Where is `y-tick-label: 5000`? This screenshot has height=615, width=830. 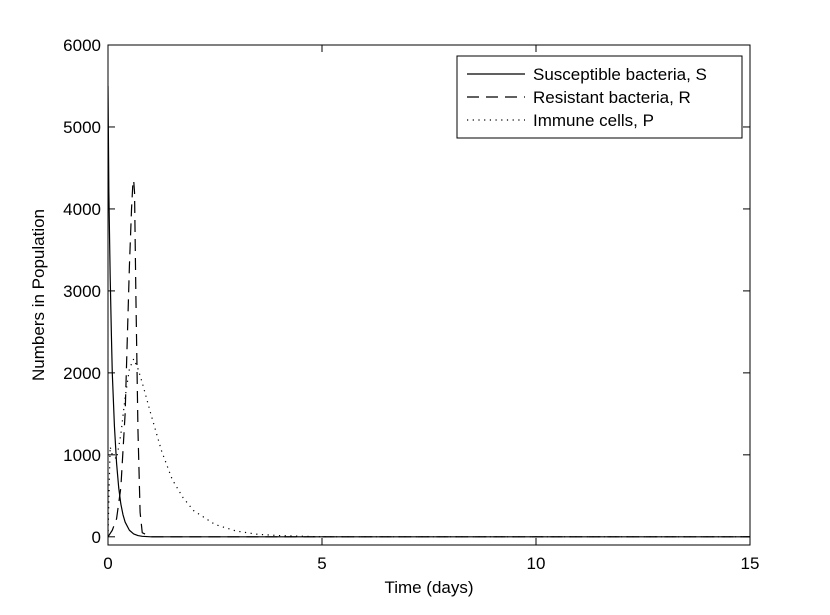 y-tick-label: 5000 is located at coordinates (82, 127).